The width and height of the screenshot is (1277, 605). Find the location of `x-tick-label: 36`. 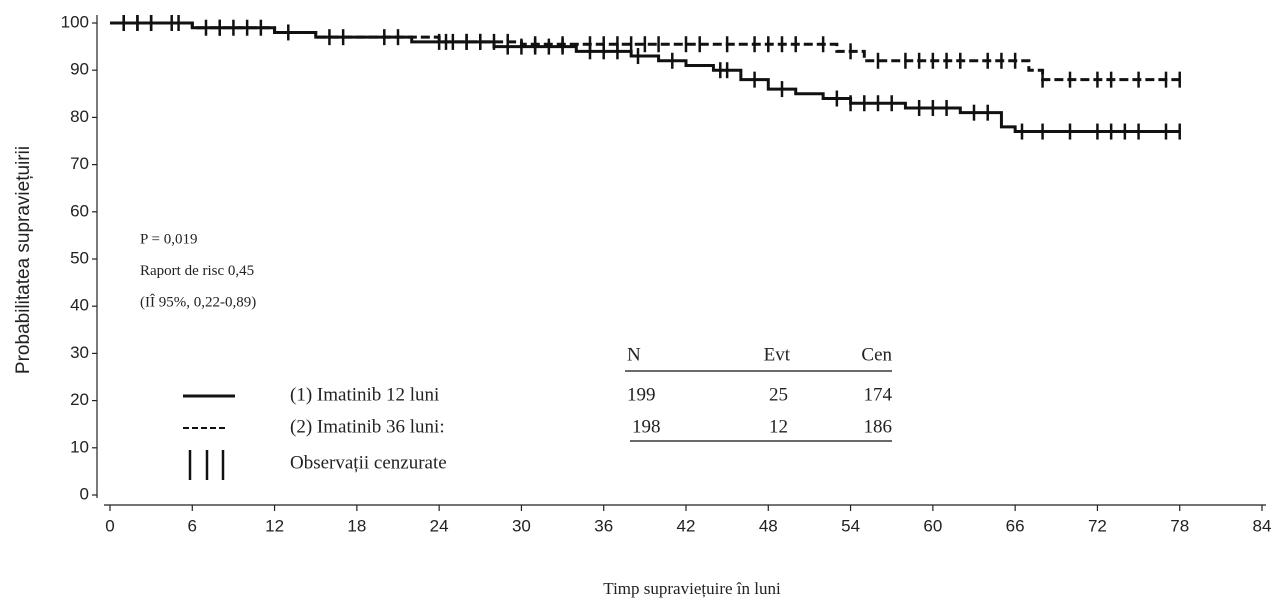

x-tick-label: 36 is located at coordinates (603, 525).